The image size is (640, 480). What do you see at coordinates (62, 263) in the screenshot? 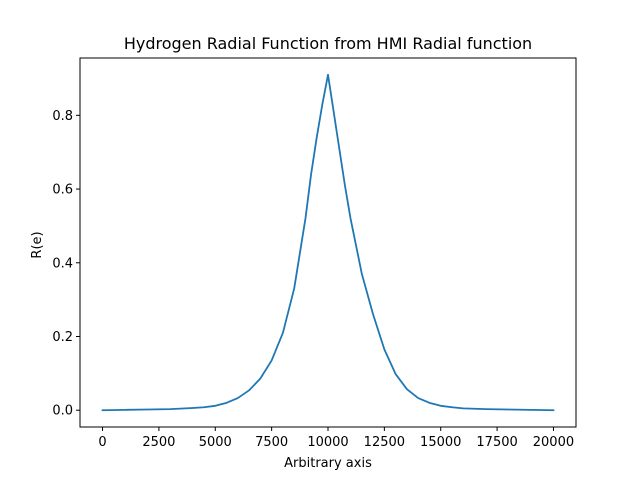
I see `y-tick-label: 0.4` at bounding box center [62, 263].